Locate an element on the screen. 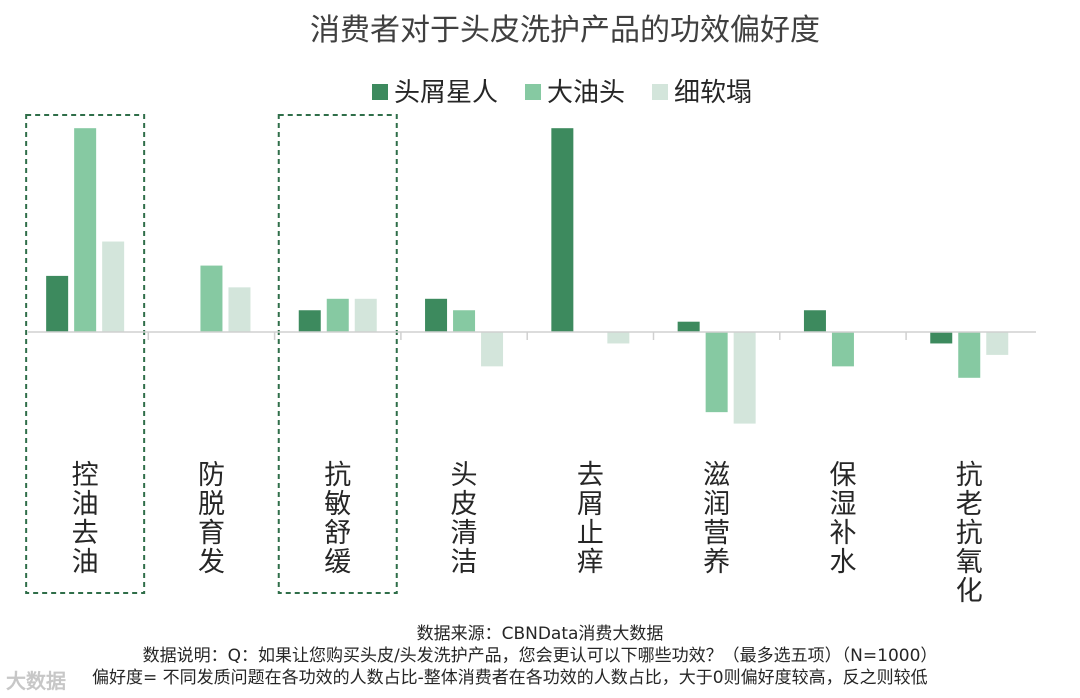 This screenshot has width=1080, height=698. bar-s2-c6 is located at coordinates (716, 372).